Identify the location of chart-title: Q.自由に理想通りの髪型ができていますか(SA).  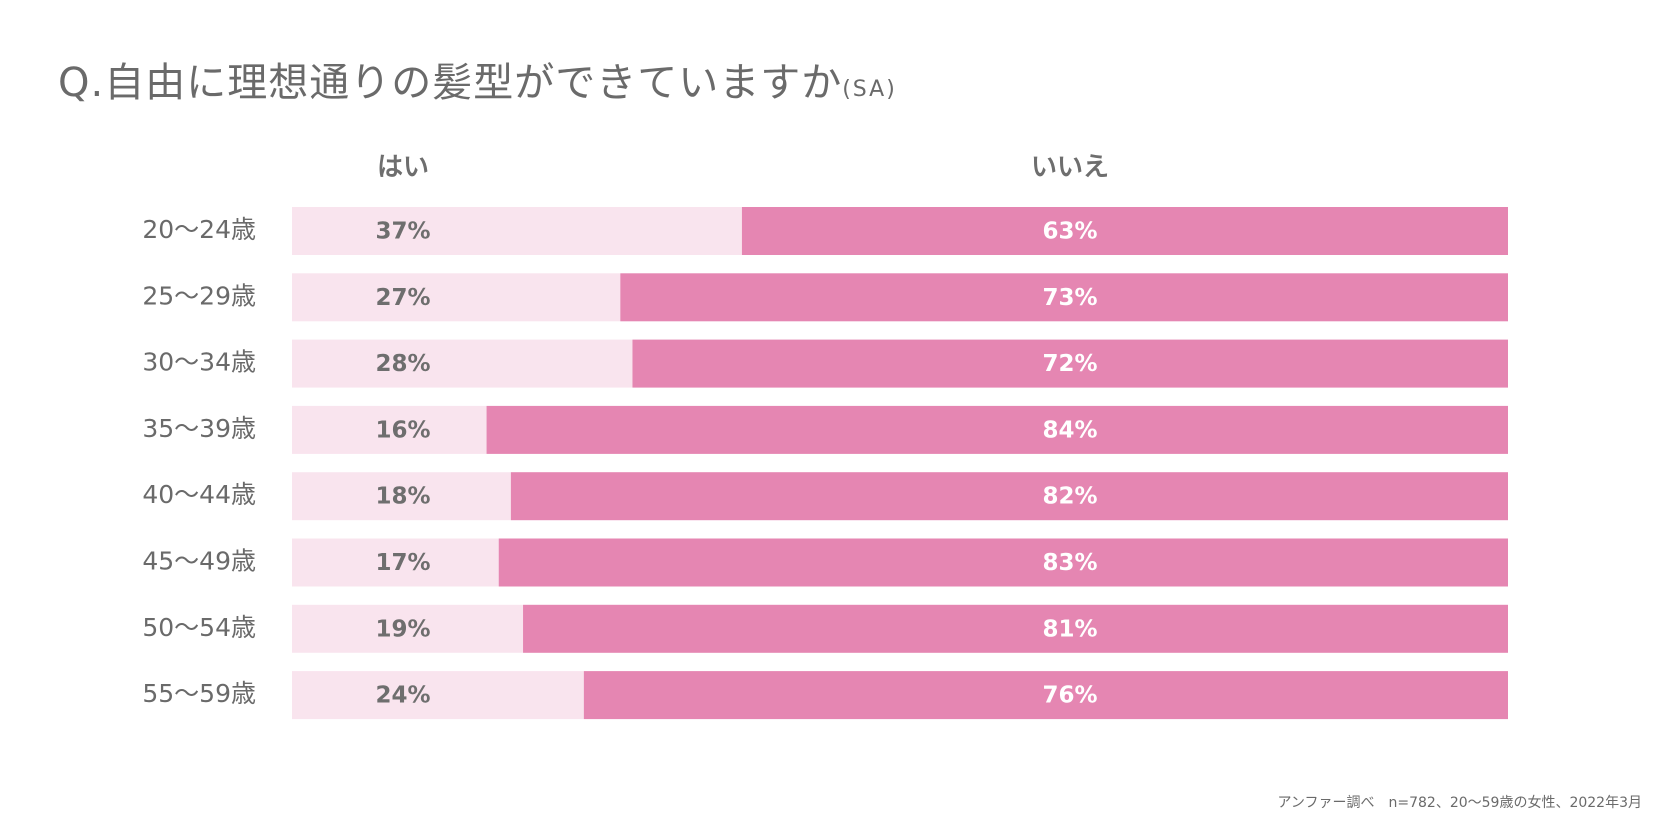
(477, 79).